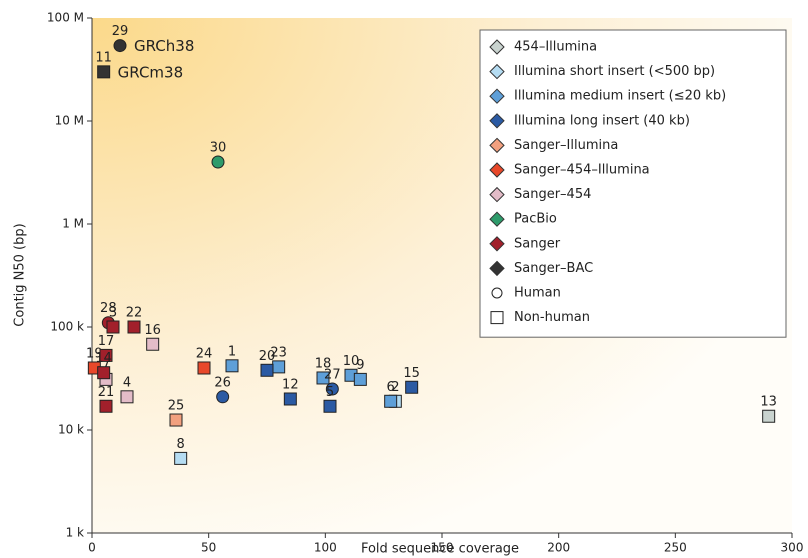 This screenshot has width=808, height=558. Describe the element at coordinates (127, 382) in the screenshot. I see `point-label: 4` at that location.